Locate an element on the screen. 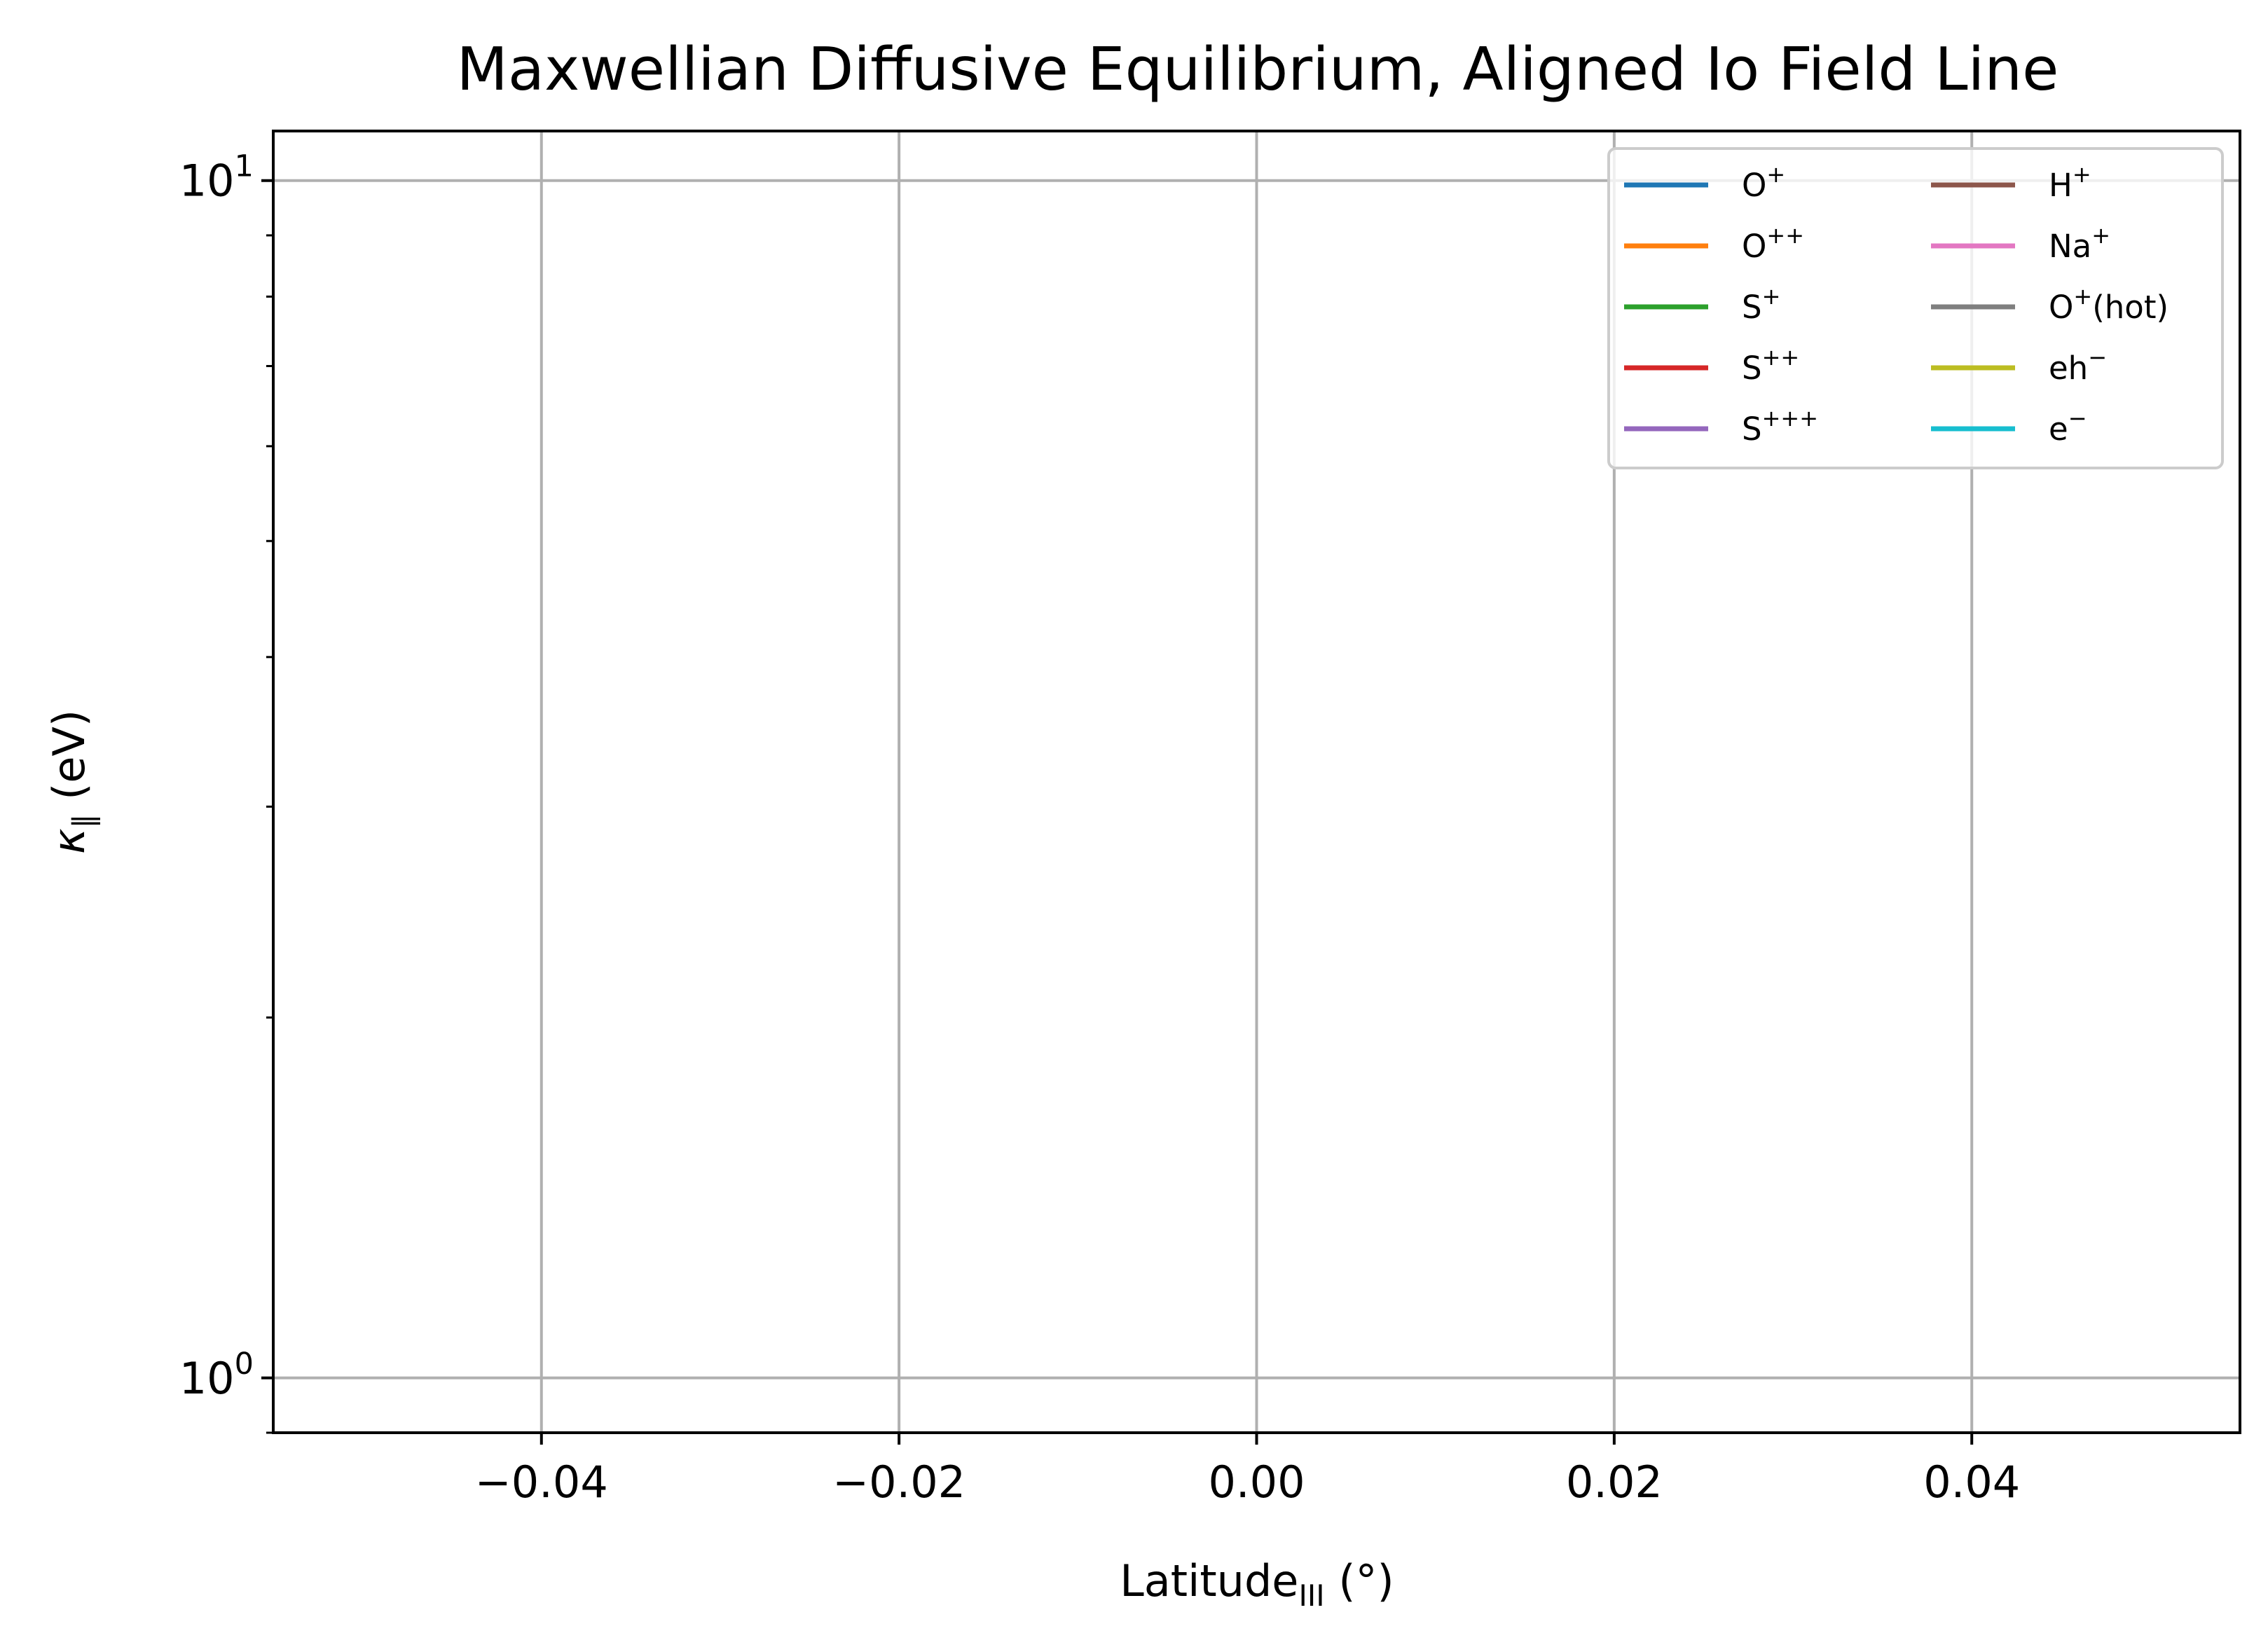 This screenshot has height=1645, width=2268. legend: O+ O++ S+ S++ S+++ H+ Na+ O+(hot) eh− e− is located at coordinates (1915, 308).